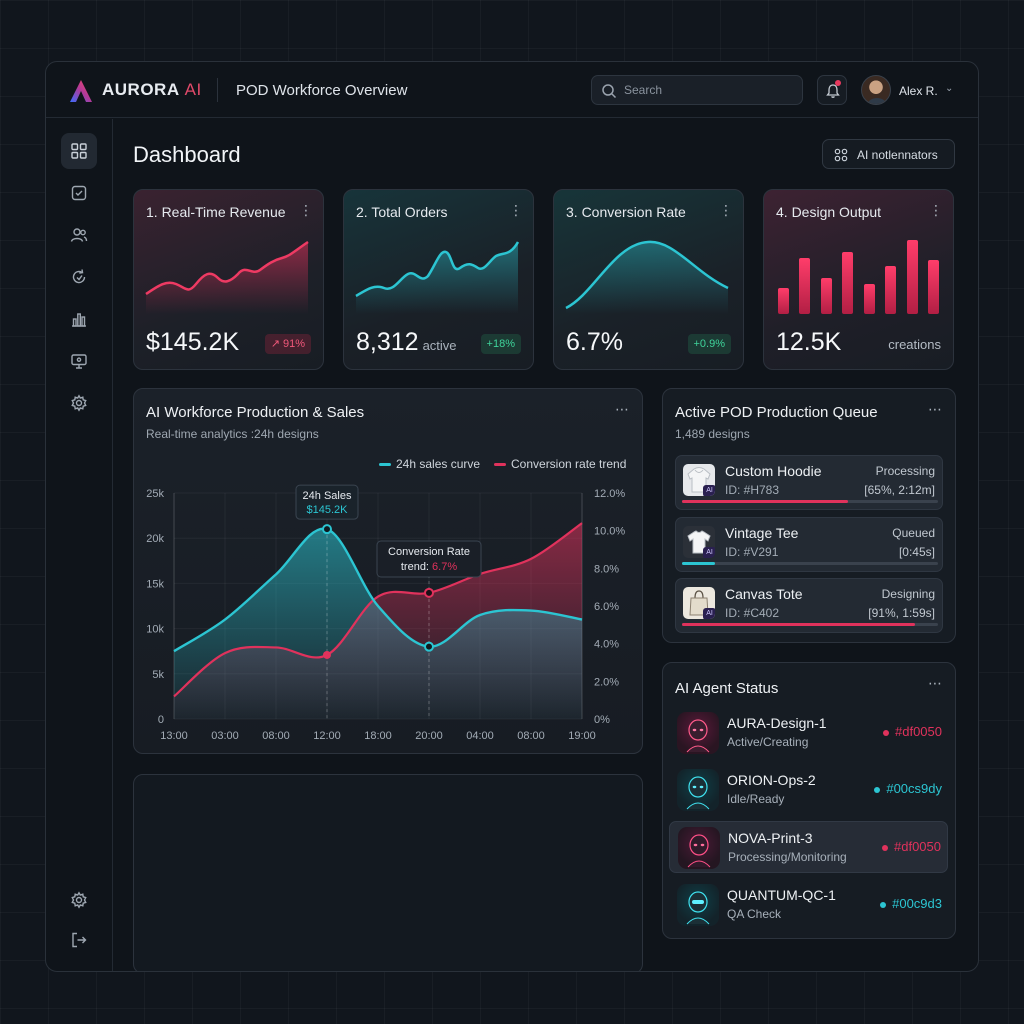  What do you see at coordinates (876, 90) in the screenshot?
I see `user-avatar` at bounding box center [876, 90].